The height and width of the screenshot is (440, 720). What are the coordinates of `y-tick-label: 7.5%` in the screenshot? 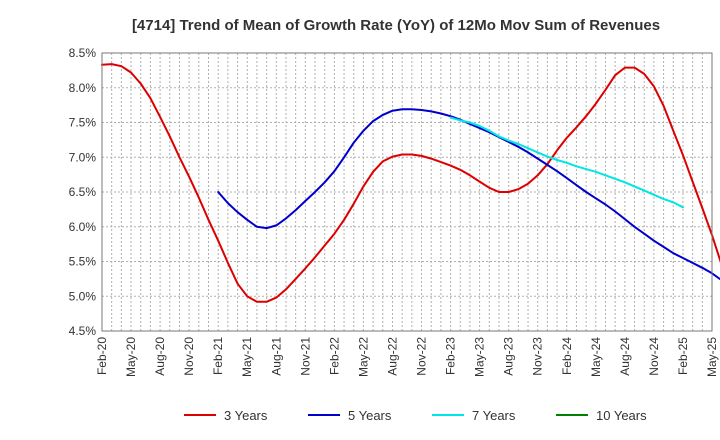 It's located at (83, 123).